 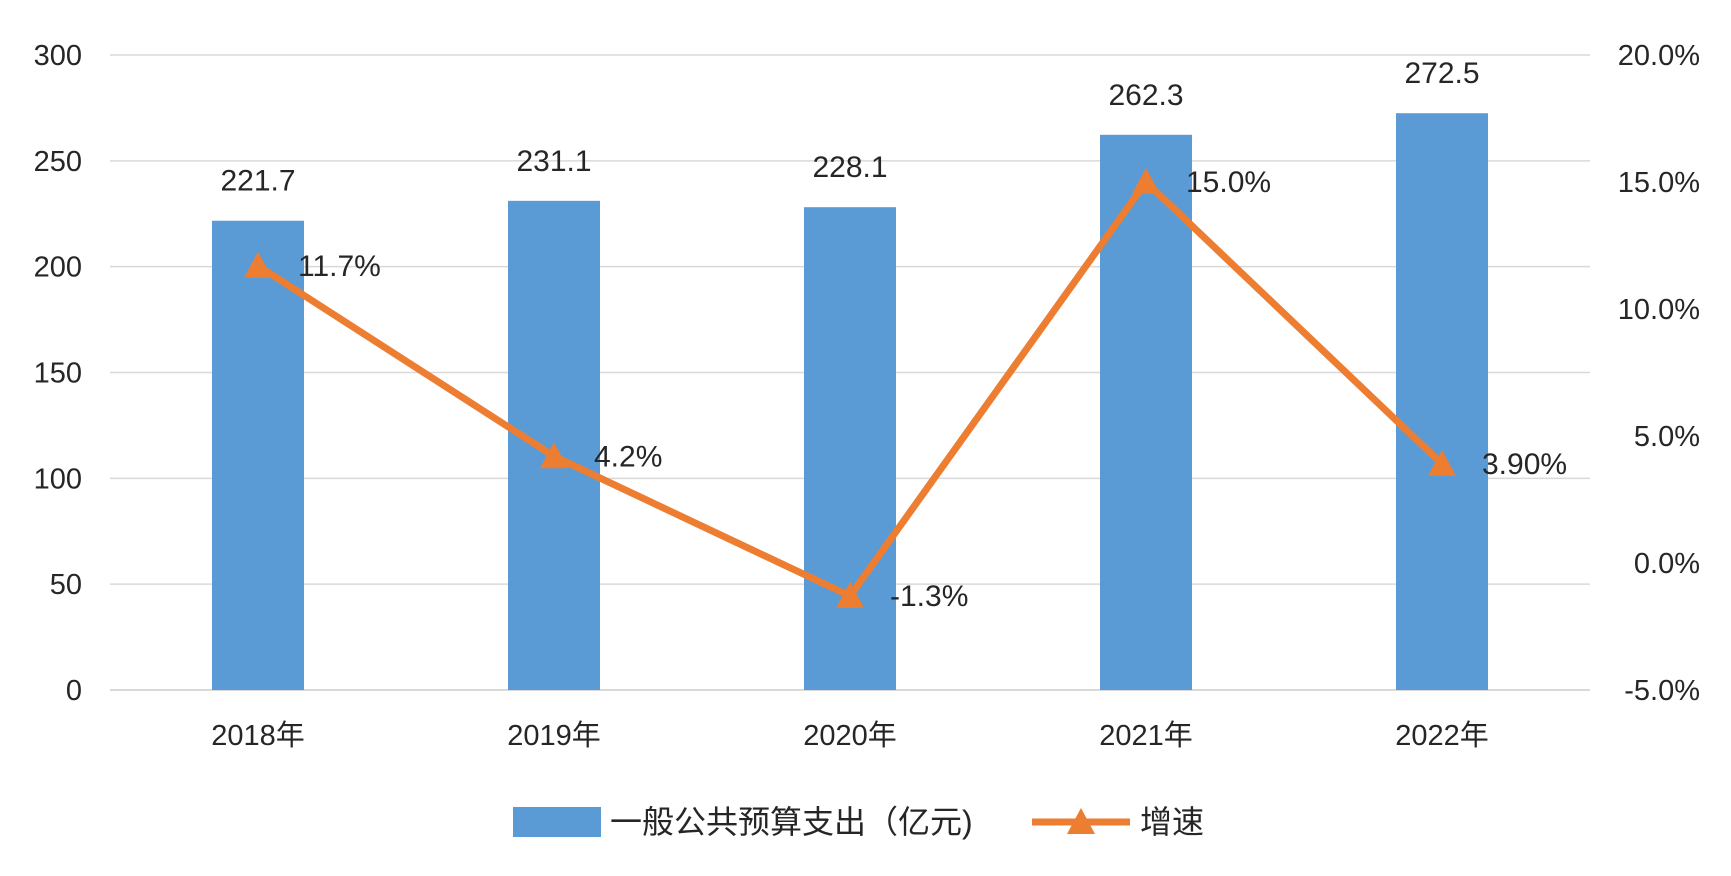 What do you see at coordinates (58, 374) in the screenshot?
I see `y-left-tick-label: 150` at bounding box center [58, 374].